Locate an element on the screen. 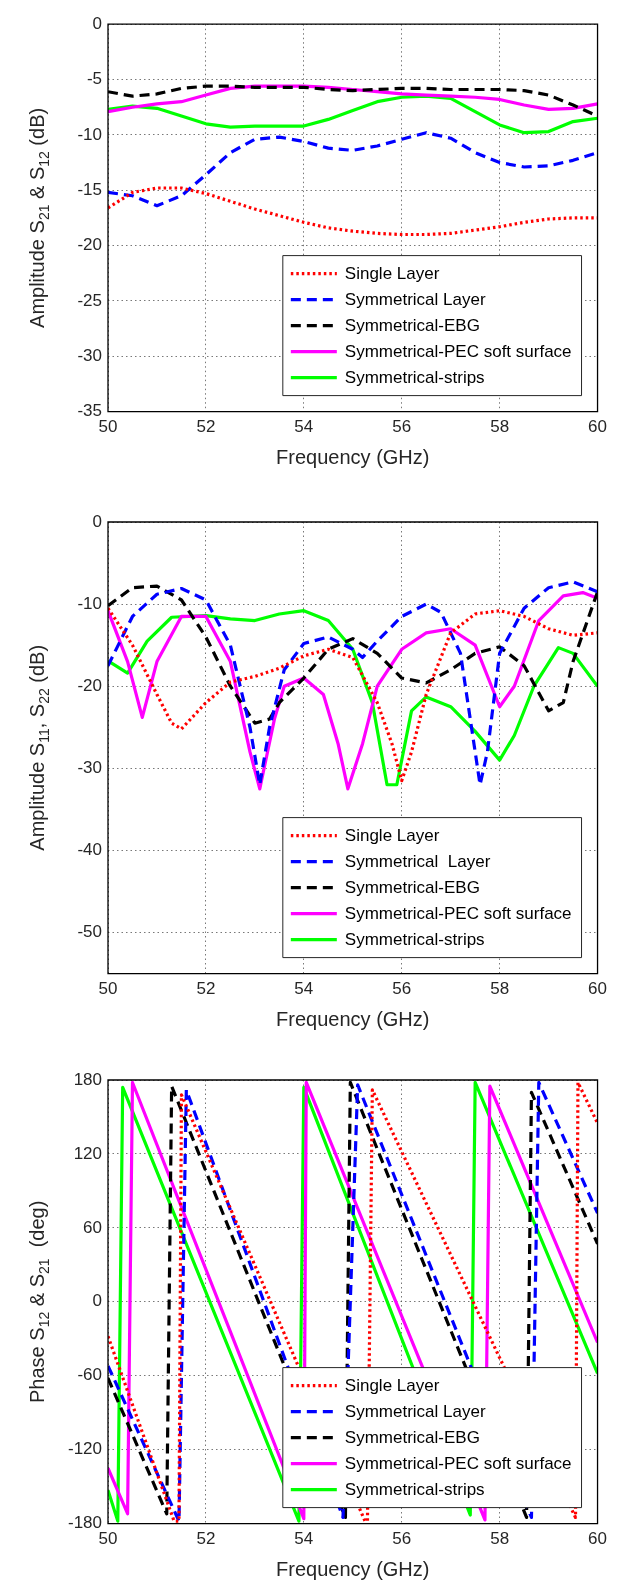 The width and height of the screenshot is (621, 1591). x-tick-label: 50 is located at coordinates (108, 989).